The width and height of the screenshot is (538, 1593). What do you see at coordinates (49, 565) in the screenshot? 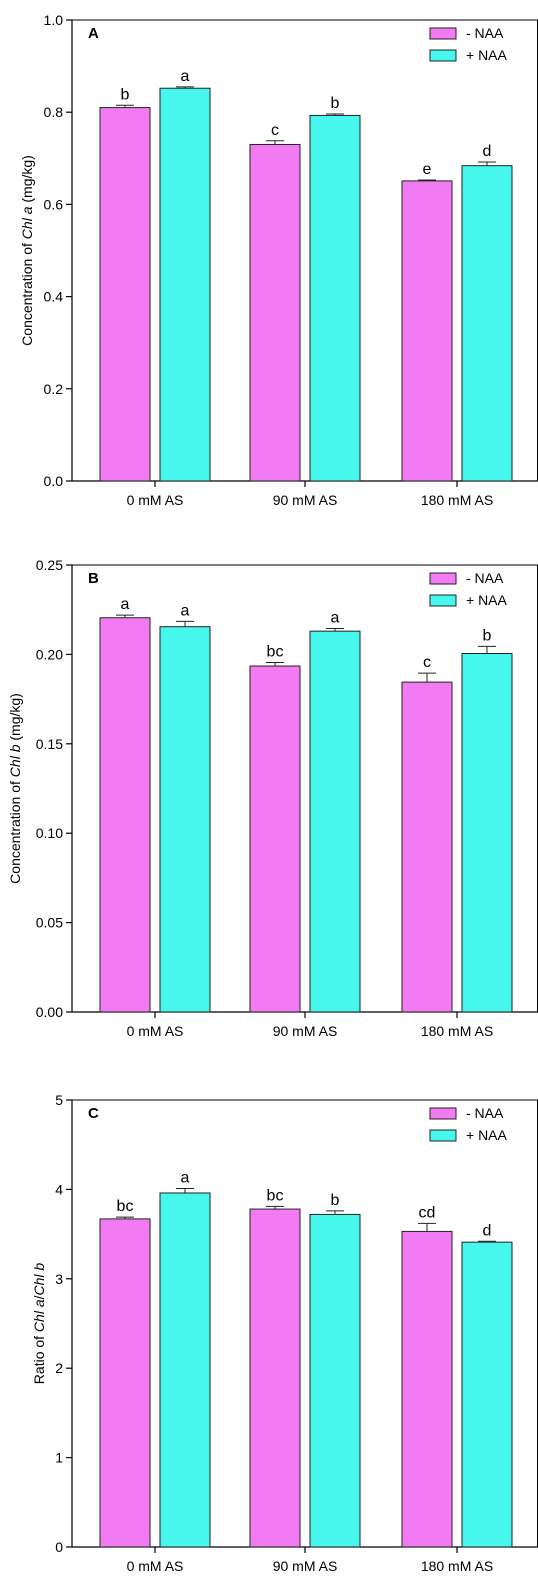
I see `y-tick-label: 0.25` at bounding box center [49, 565].